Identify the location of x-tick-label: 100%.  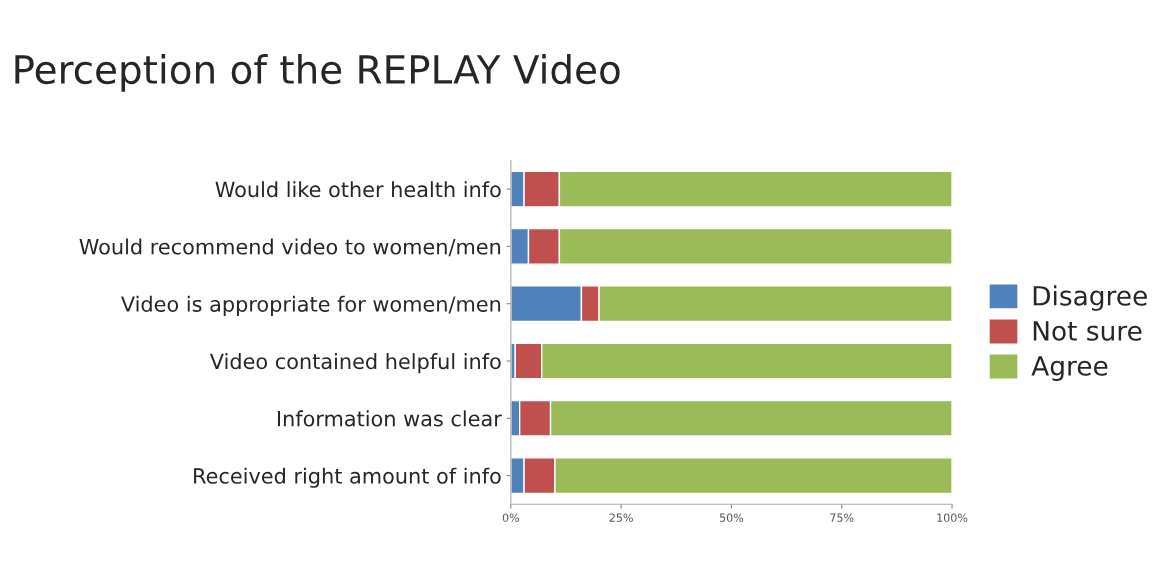
(952, 517).